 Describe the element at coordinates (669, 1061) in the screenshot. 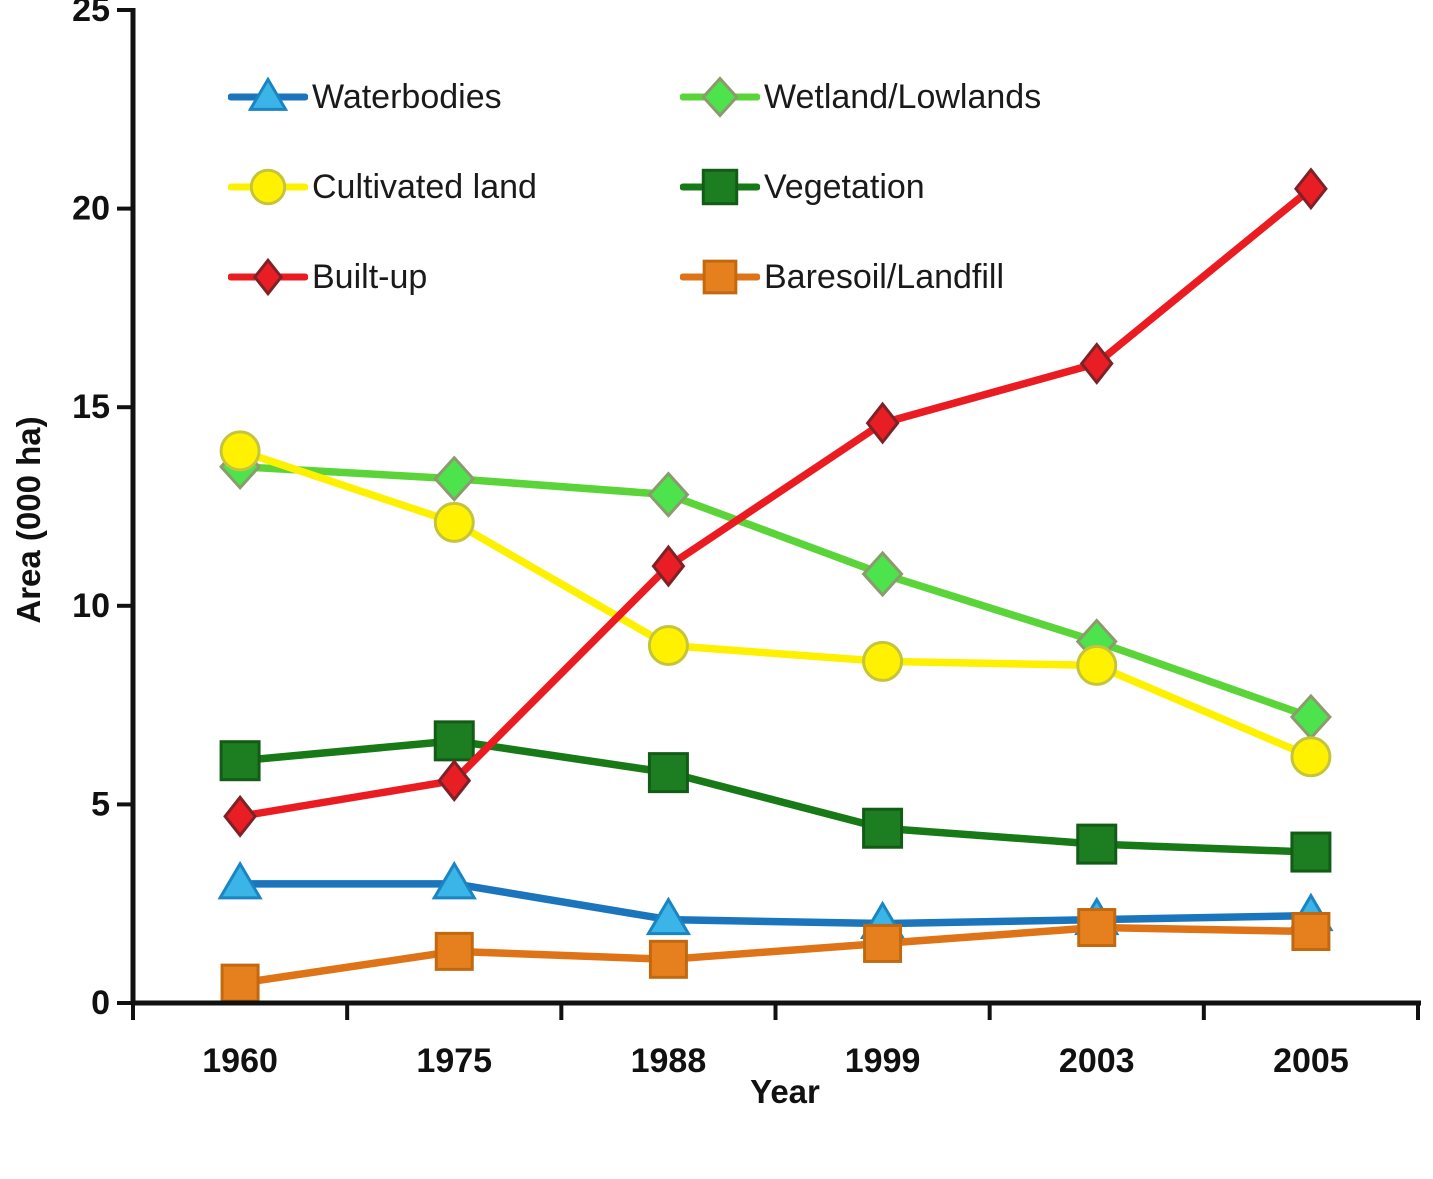

I see `x-tick-label: 1988` at that location.